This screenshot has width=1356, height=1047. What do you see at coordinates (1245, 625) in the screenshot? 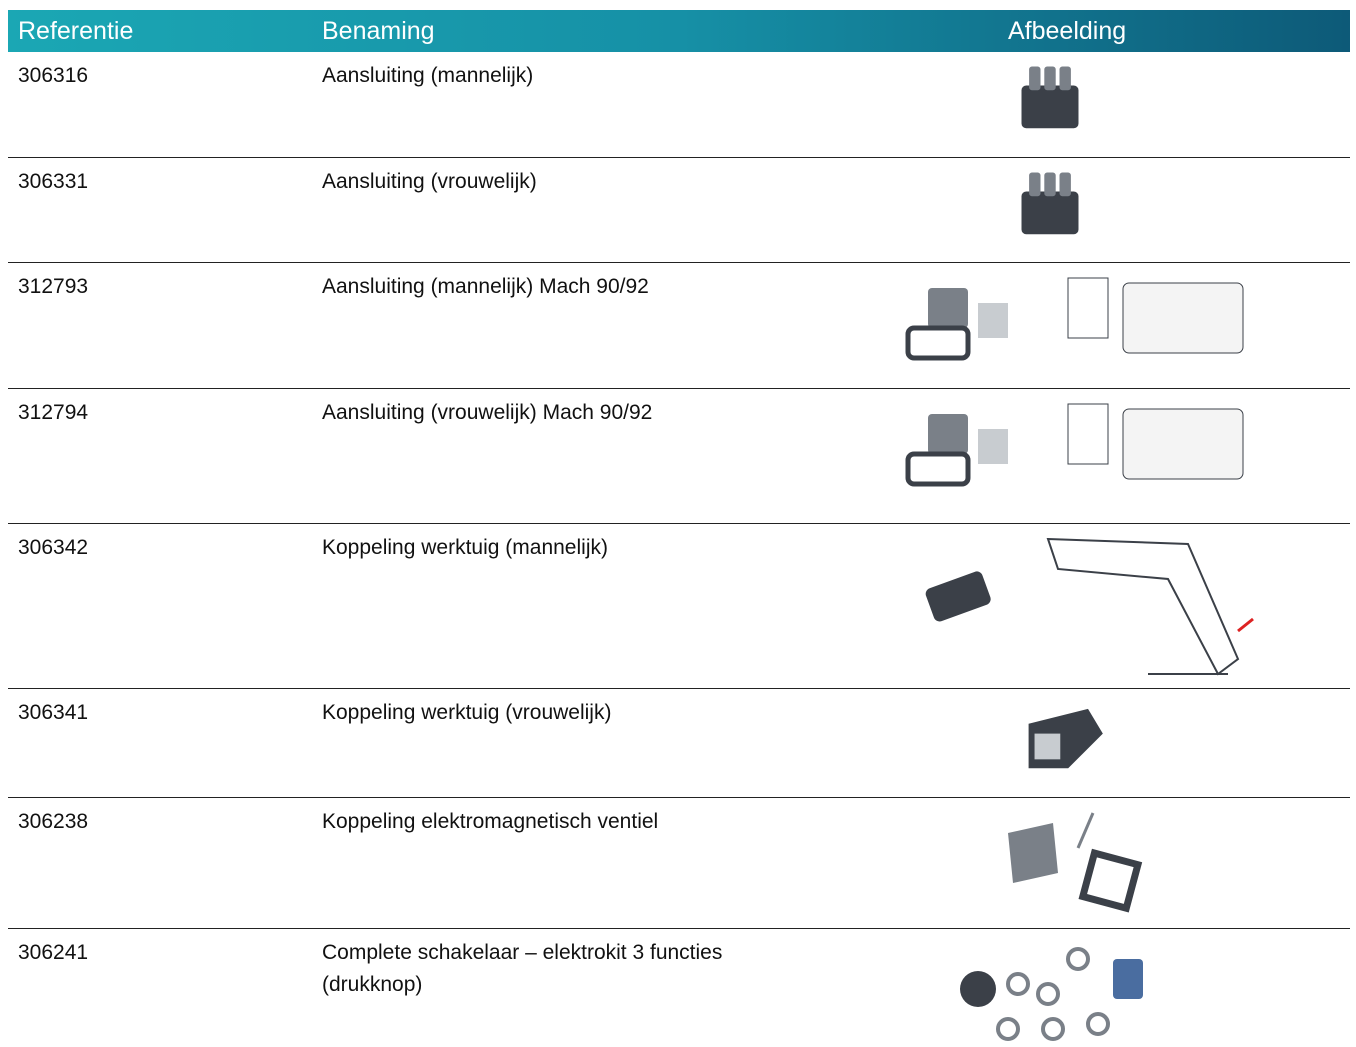
I see `arrow` at bounding box center [1245, 625].